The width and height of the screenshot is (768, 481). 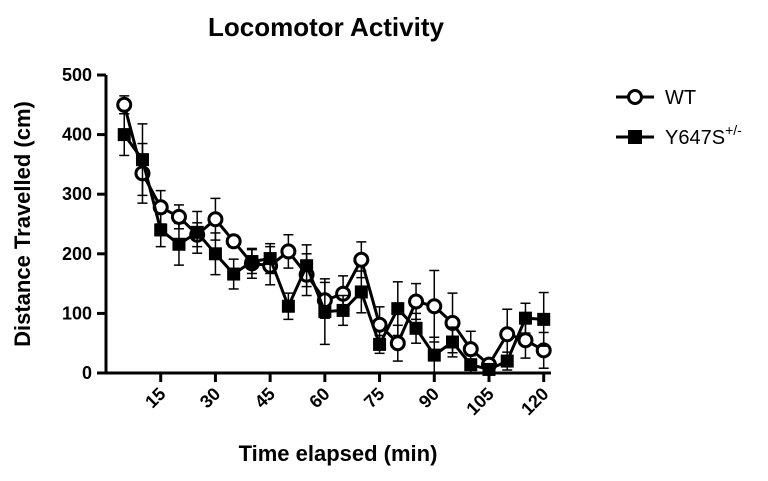 I want to click on legend-marker-y647s, so click(x=635, y=137).